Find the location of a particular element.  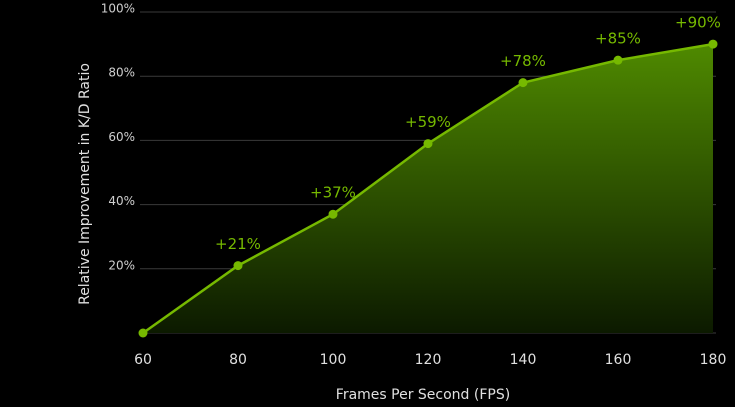

value-label: +78% is located at coordinates (523, 61).